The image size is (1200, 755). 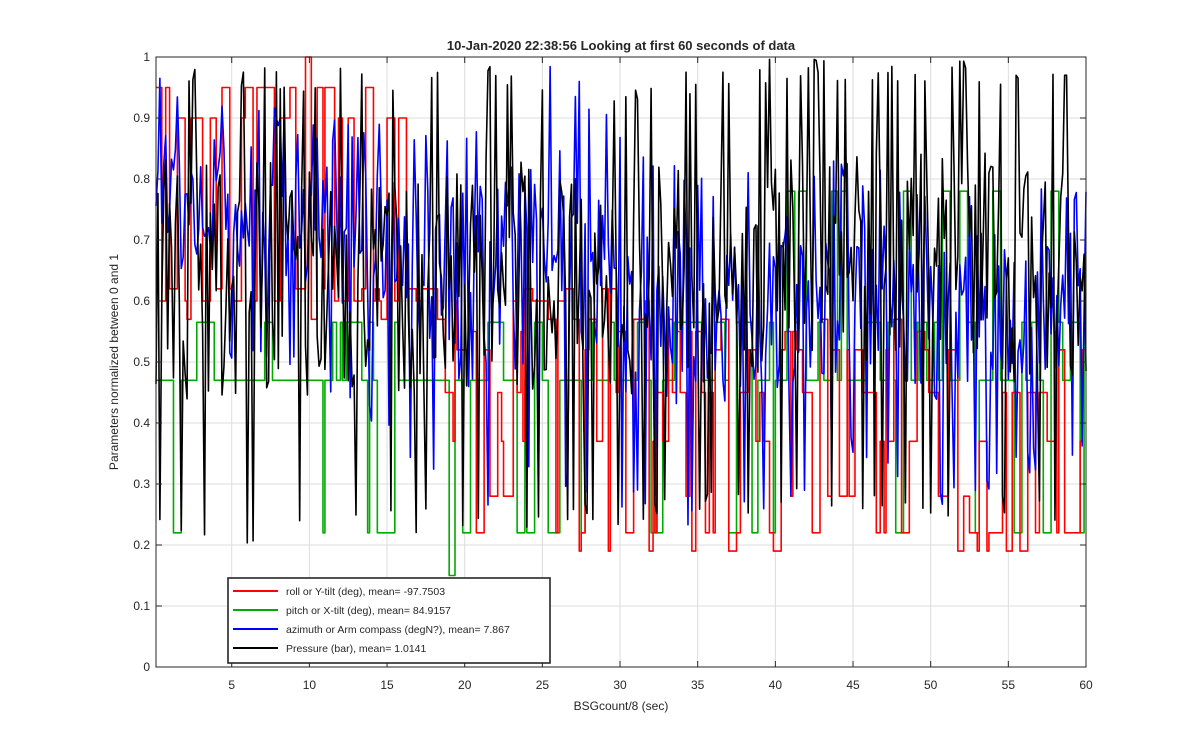 I want to click on y-tick-label: 0.1, so click(x=141, y=606).